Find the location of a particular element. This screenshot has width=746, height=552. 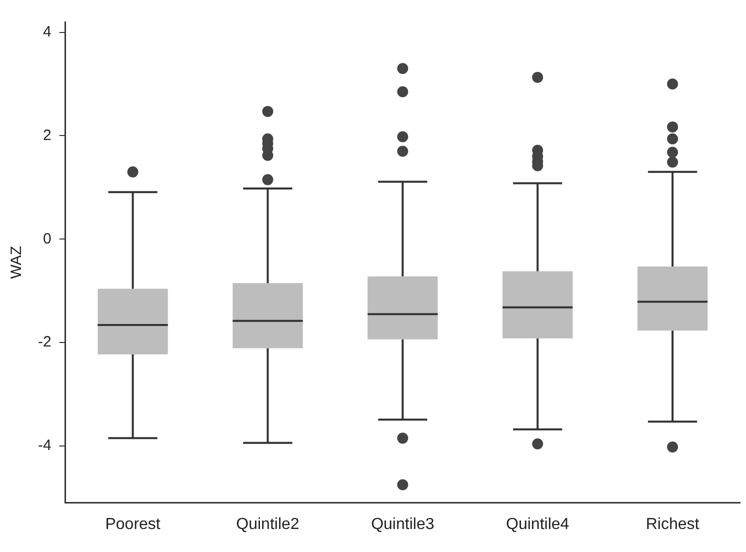

x-tick-label: Quintile4 is located at coordinates (538, 524).